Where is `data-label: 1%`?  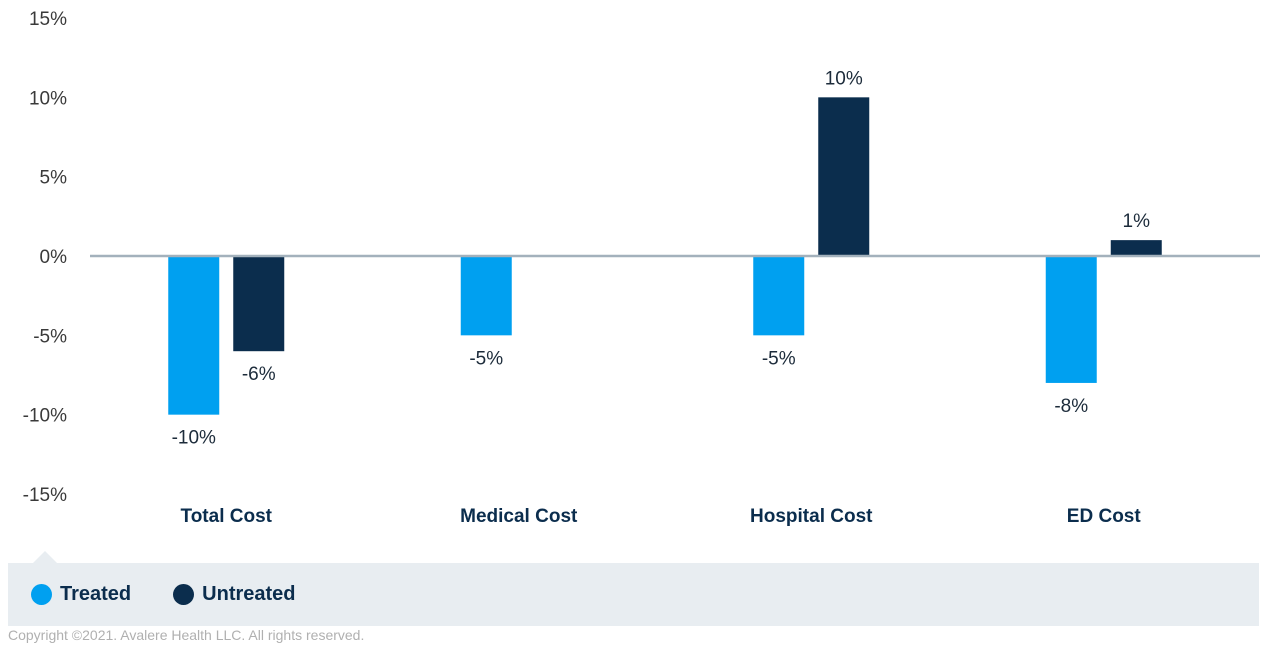 data-label: 1% is located at coordinates (1137, 221).